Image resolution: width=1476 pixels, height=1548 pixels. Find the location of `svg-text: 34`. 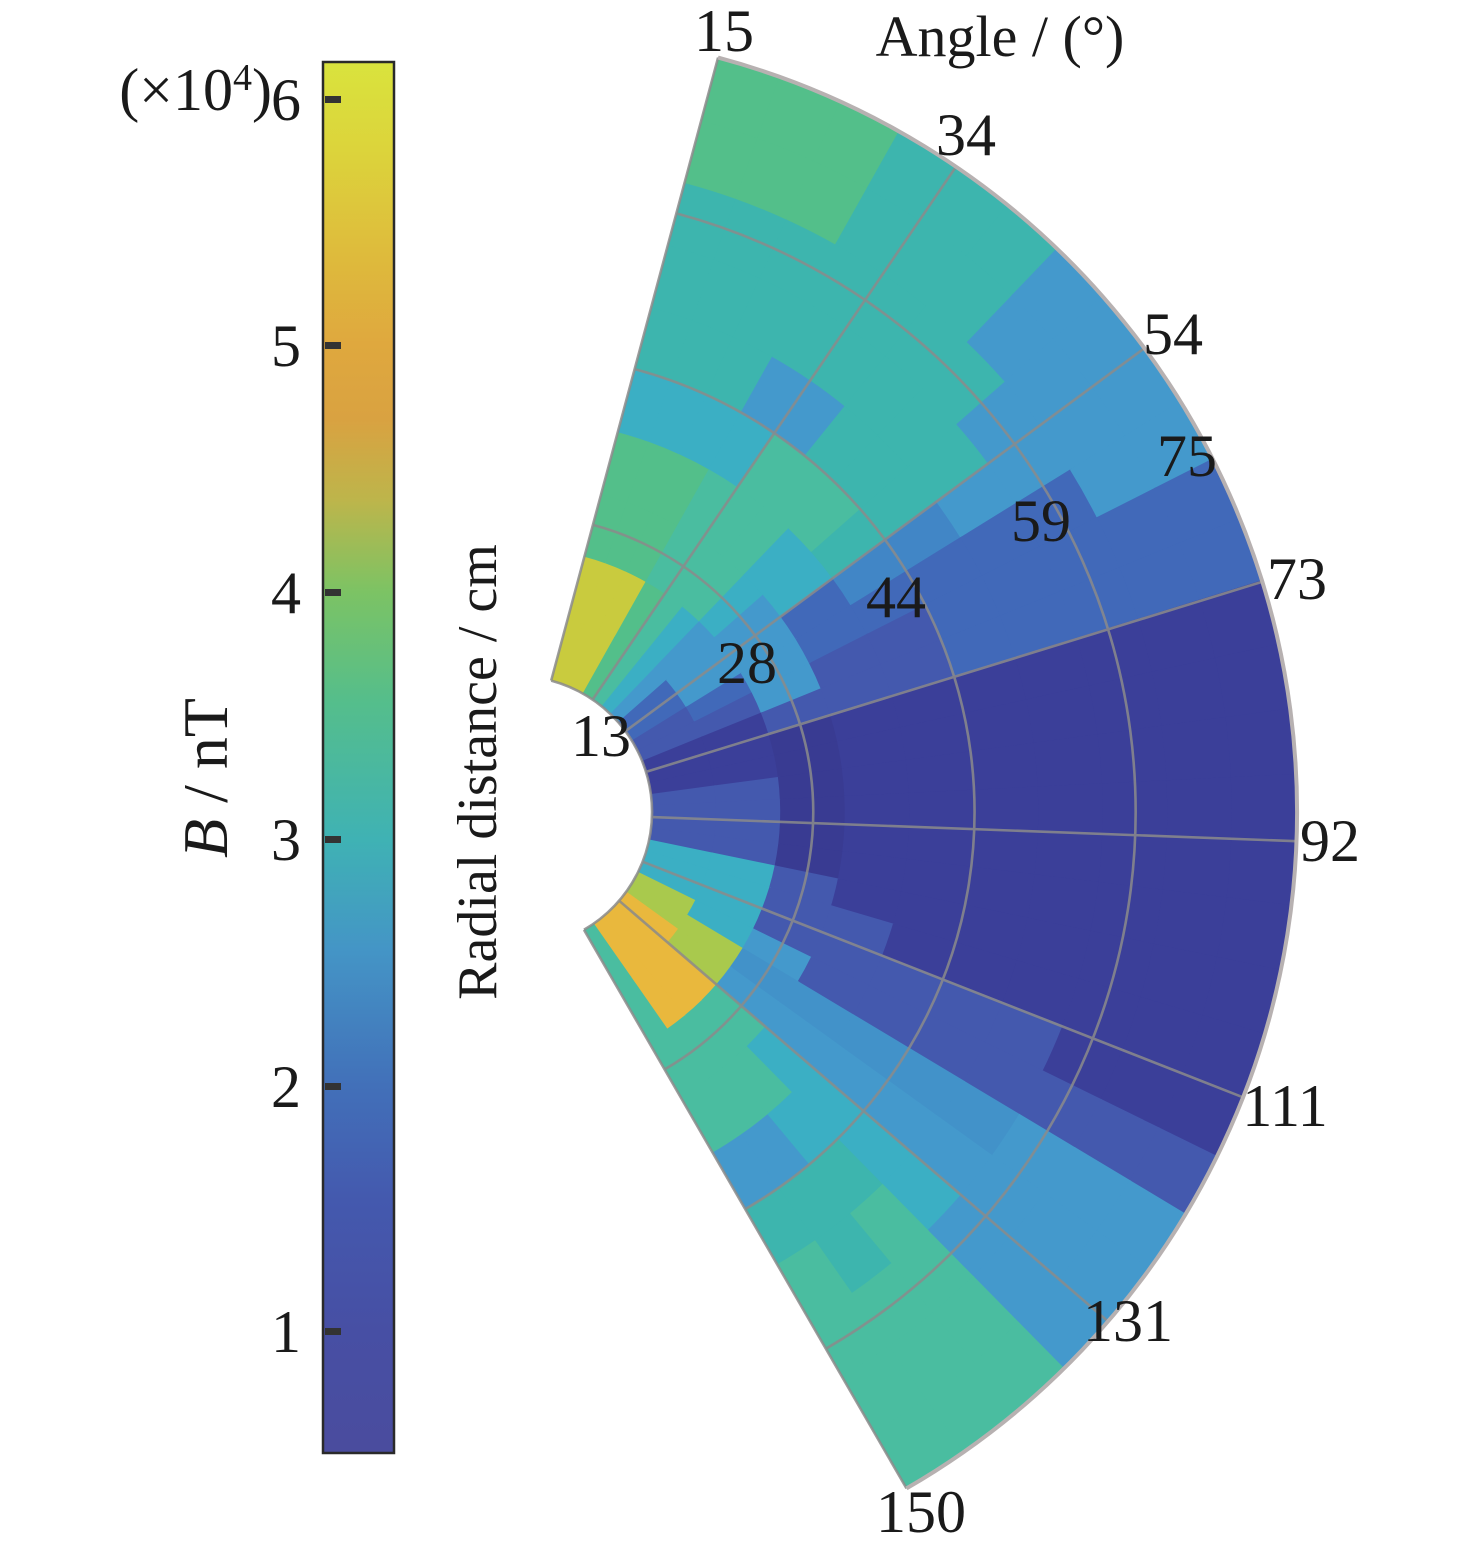

svg-text: 34 is located at coordinates (966, 135).